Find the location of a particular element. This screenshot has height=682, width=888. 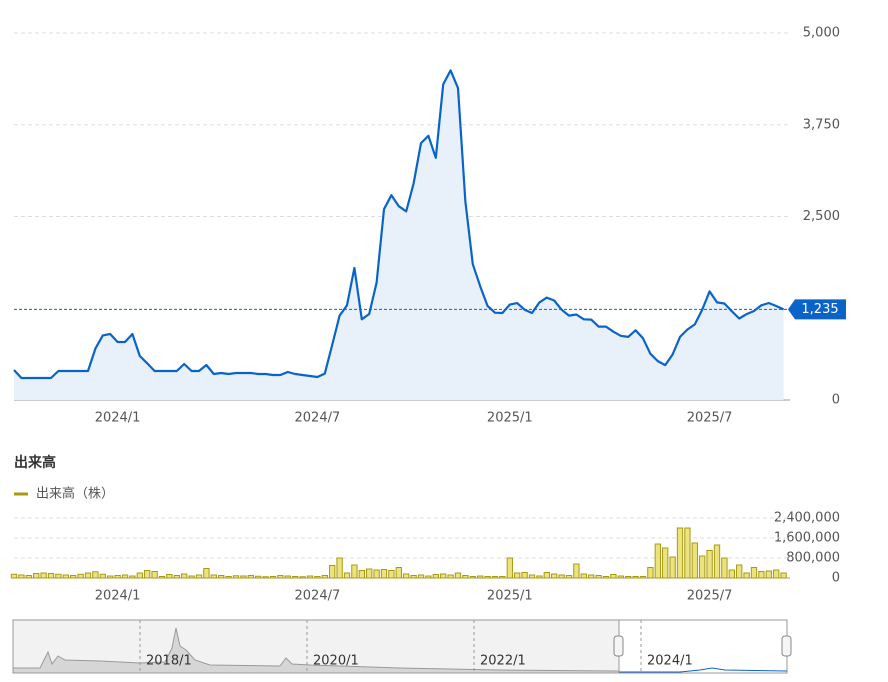

y-tick-label: 5,000 is located at coordinates (821, 33).